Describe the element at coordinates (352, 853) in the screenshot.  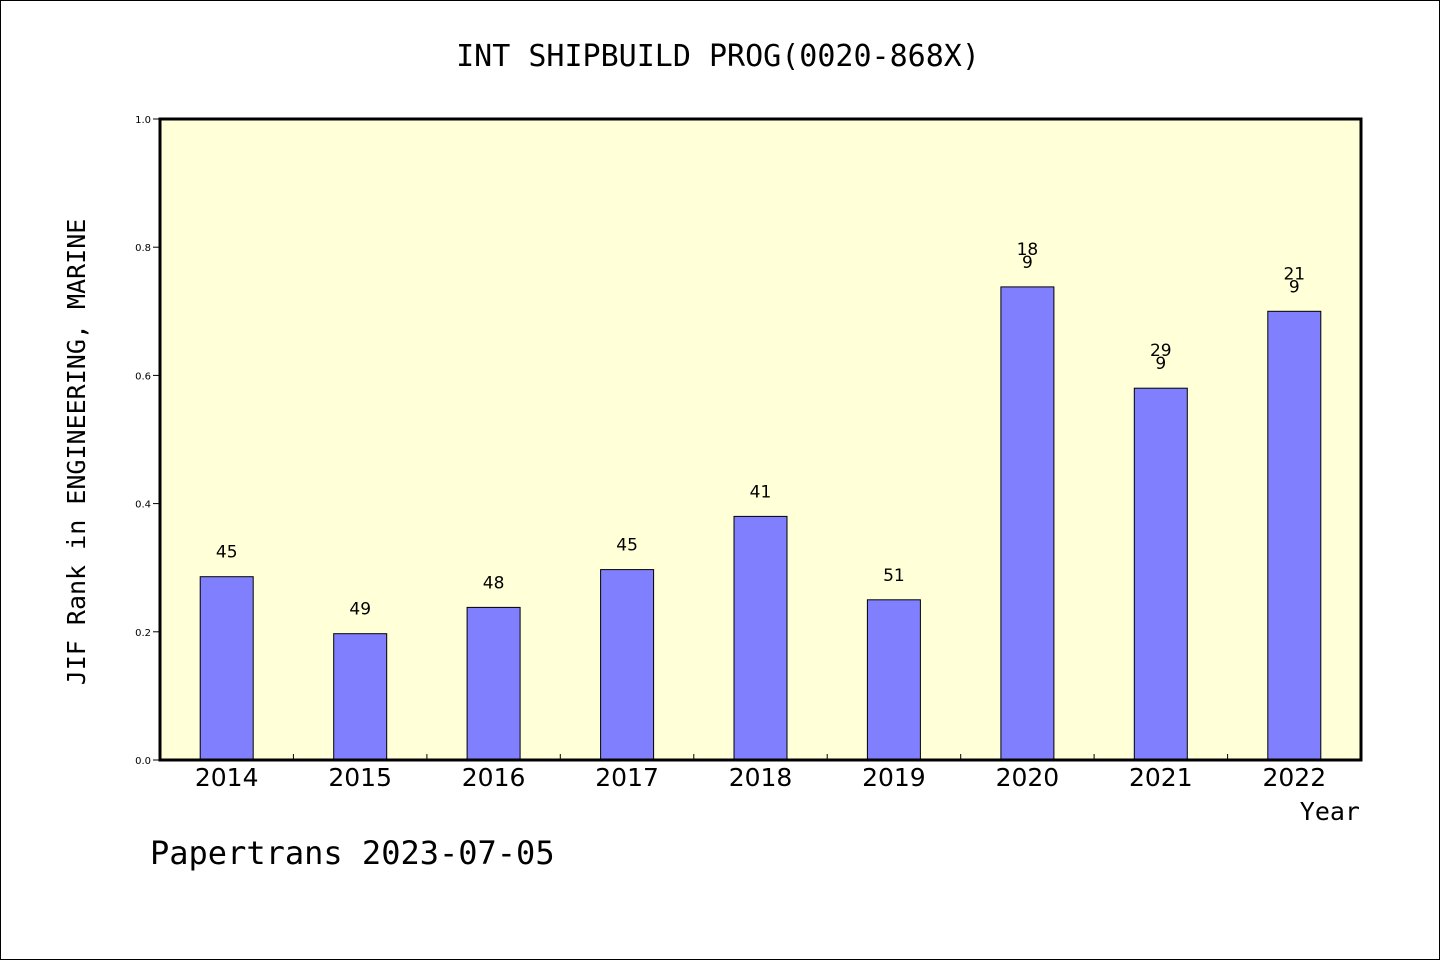
I see `footer-text: Papertrans 2023-07-05` at that location.